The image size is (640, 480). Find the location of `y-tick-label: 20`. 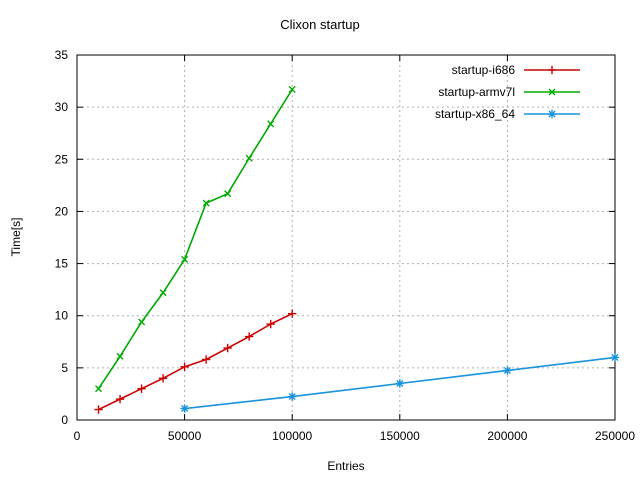

y-tick-label: 20 is located at coordinates (62, 211).